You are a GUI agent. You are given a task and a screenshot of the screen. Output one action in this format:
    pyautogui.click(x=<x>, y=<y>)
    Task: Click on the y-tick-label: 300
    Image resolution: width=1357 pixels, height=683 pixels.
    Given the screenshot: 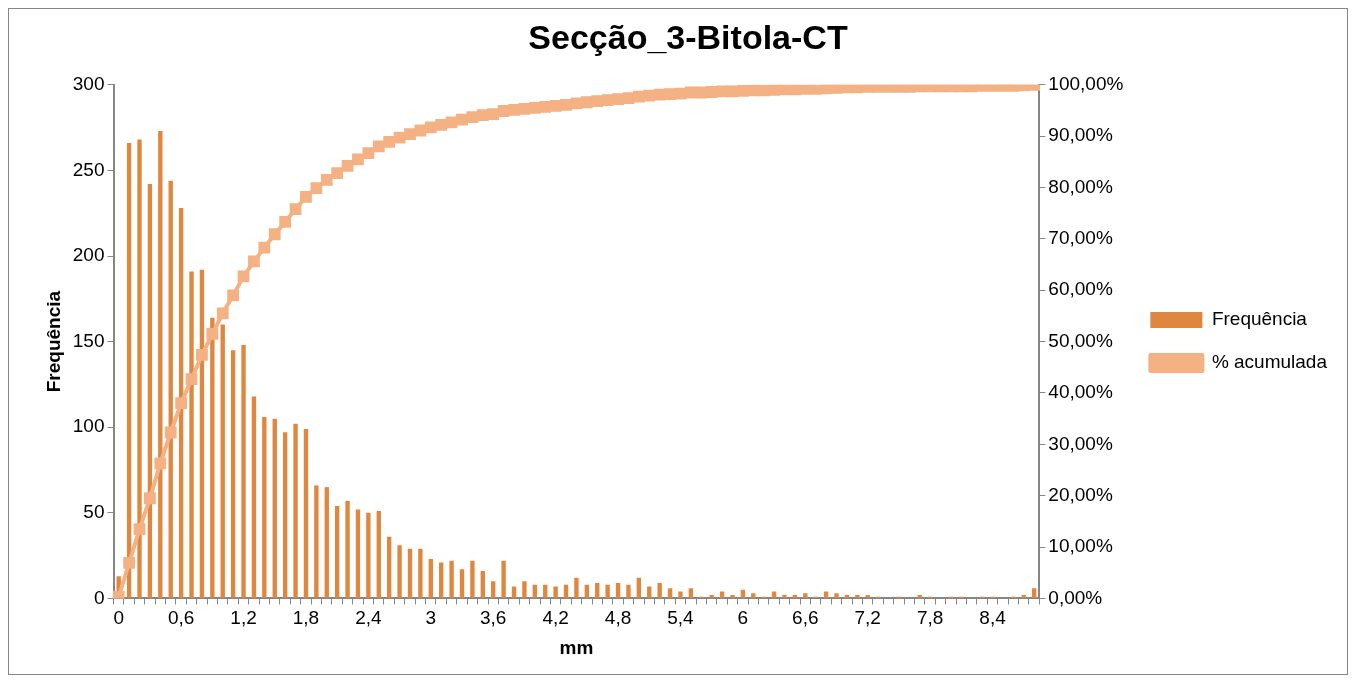 What is the action you would take?
    pyautogui.click(x=88, y=84)
    